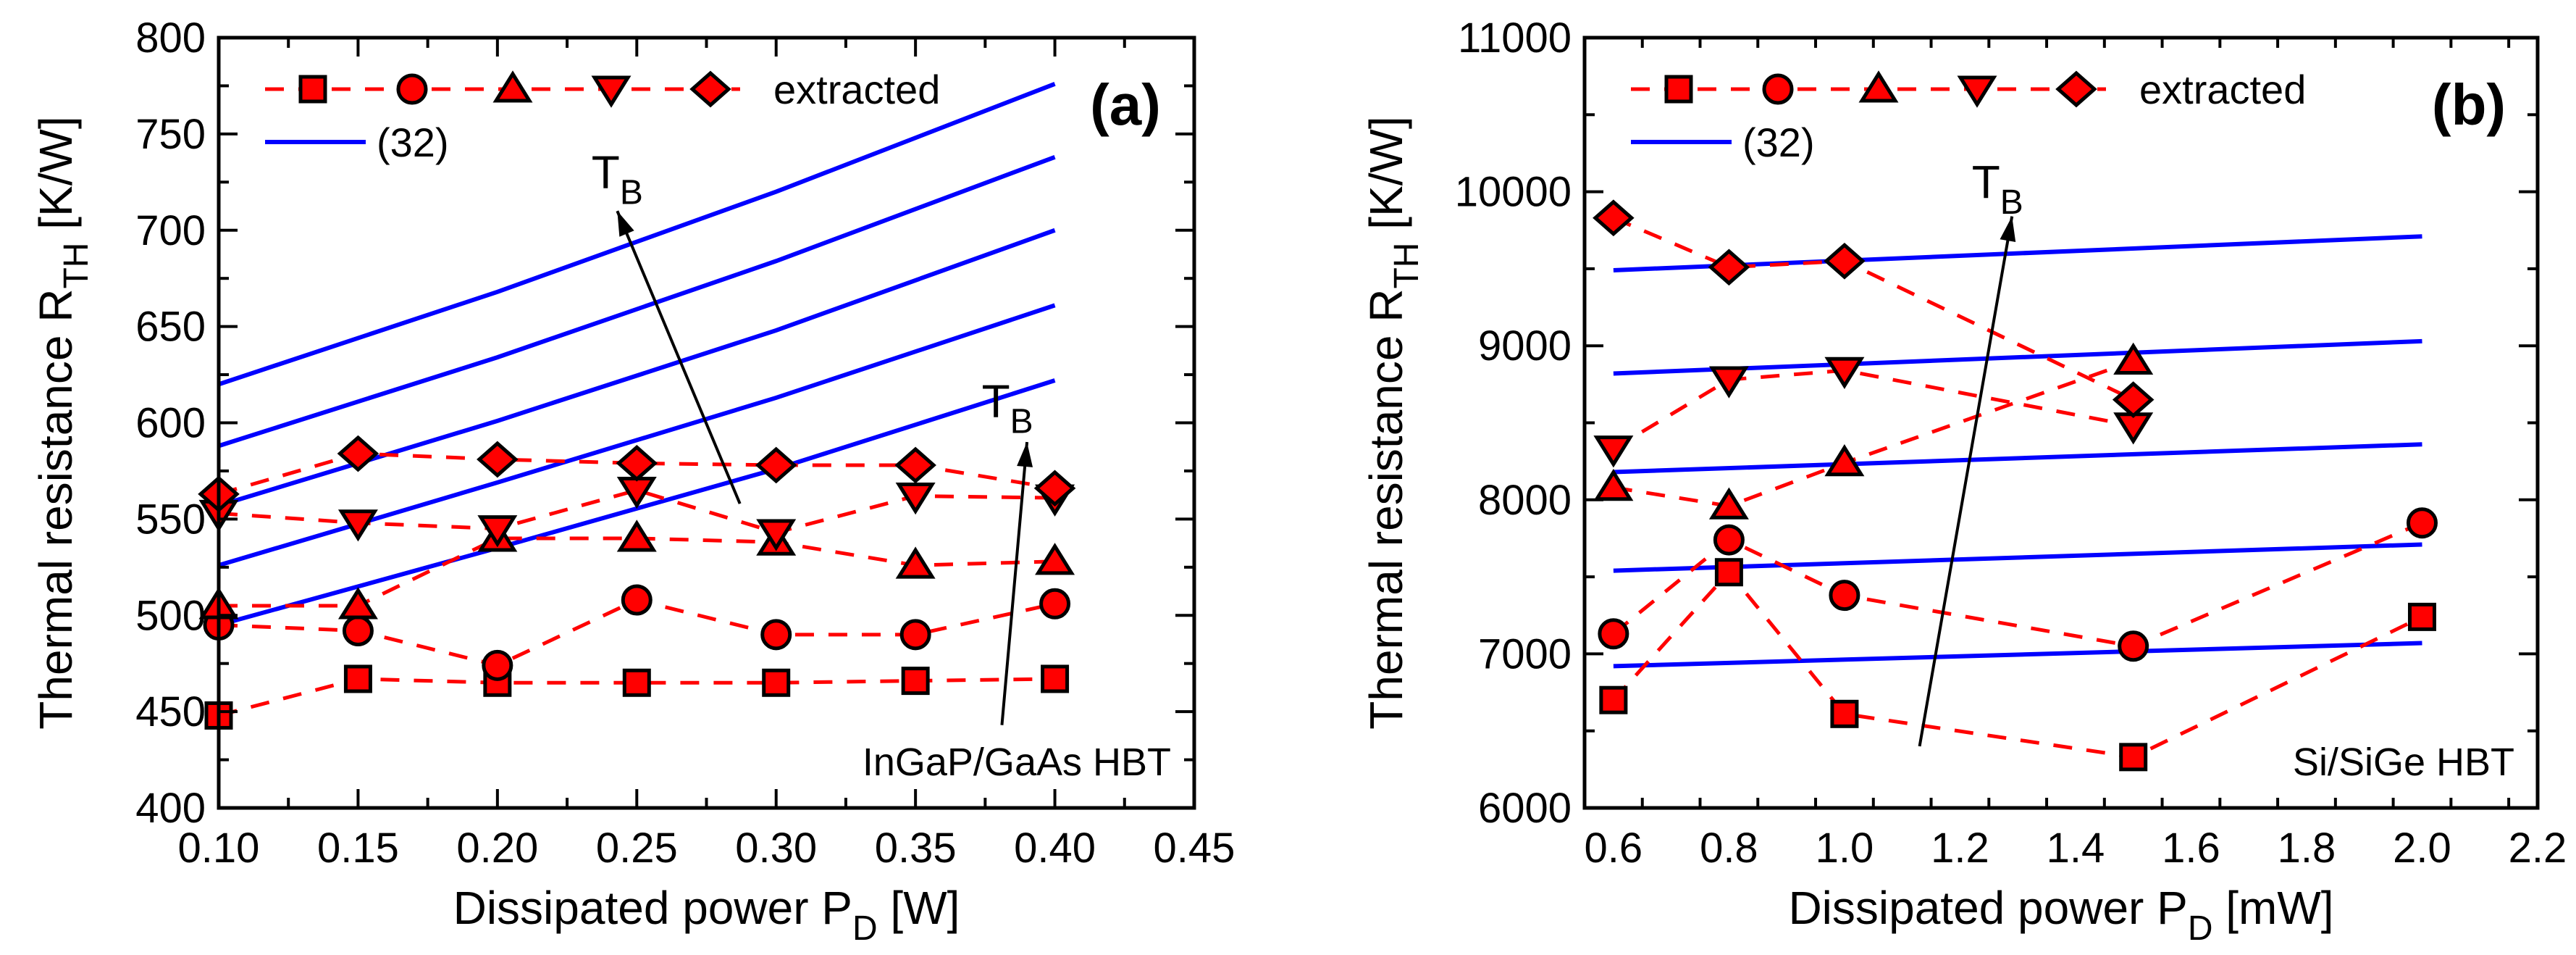 This screenshot has width=2576, height=955. What do you see at coordinates (776, 848) in the screenshot?
I see `x-tick-label: 0.30` at bounding box center [776, 848].